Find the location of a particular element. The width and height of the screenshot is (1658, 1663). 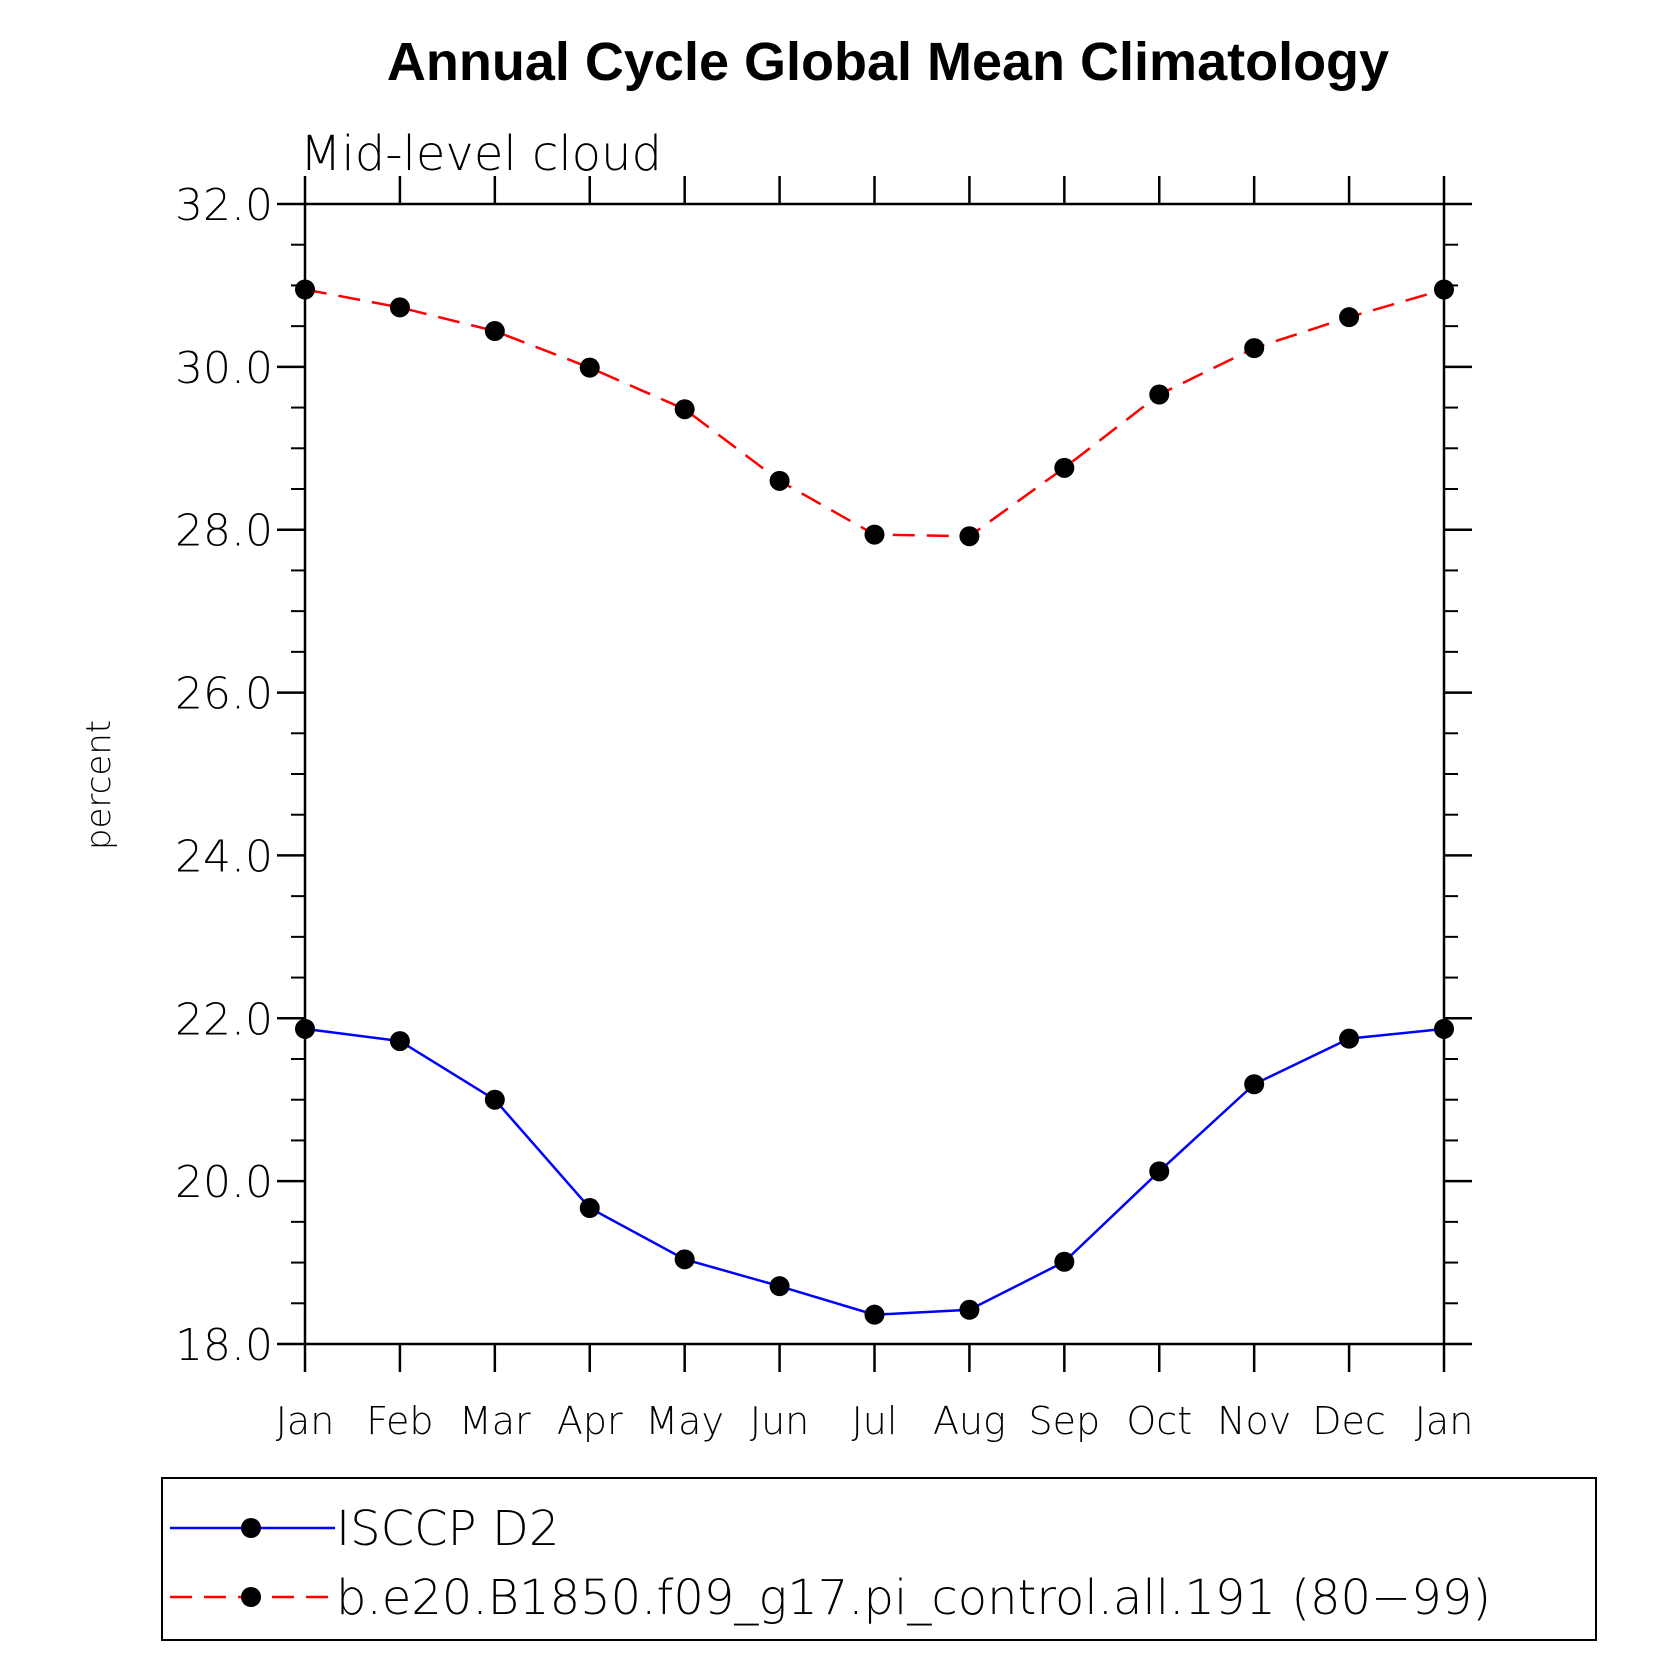

x-tick-label: Nov is located at coordinates (1254, 1421).